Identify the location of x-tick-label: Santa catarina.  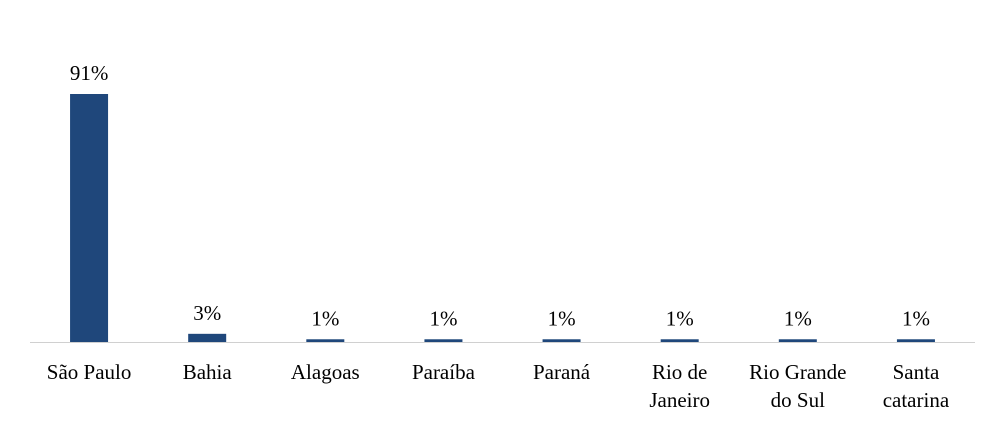
(916, 386).